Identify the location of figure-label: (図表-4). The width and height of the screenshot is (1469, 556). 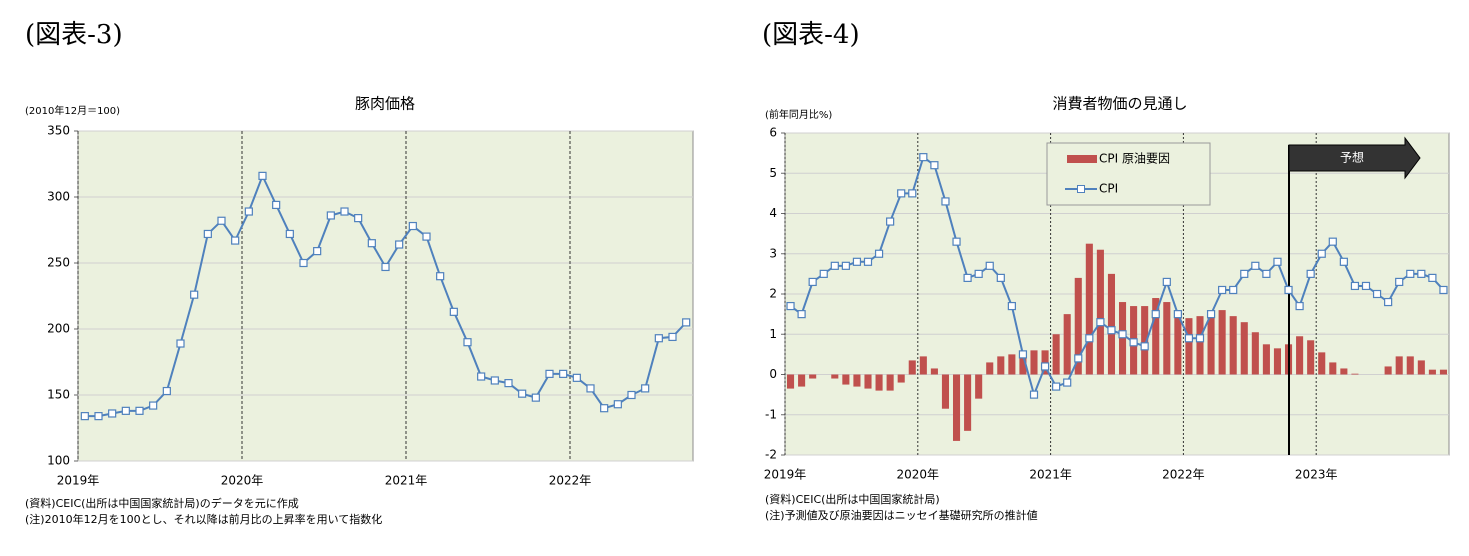
(811, 35).